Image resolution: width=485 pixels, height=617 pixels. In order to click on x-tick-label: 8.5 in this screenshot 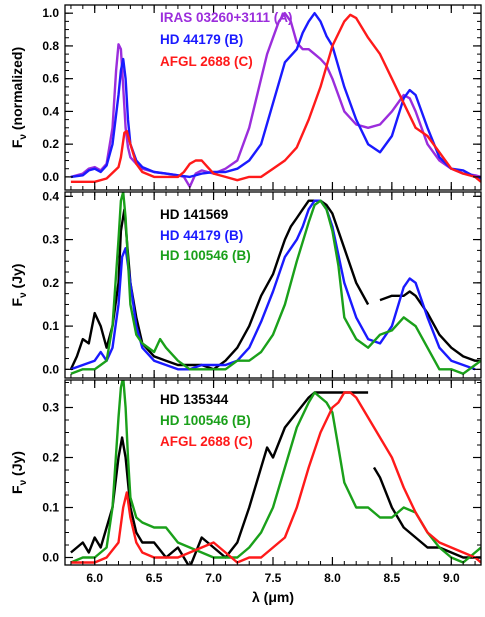, I will do `click(392, 578)`.